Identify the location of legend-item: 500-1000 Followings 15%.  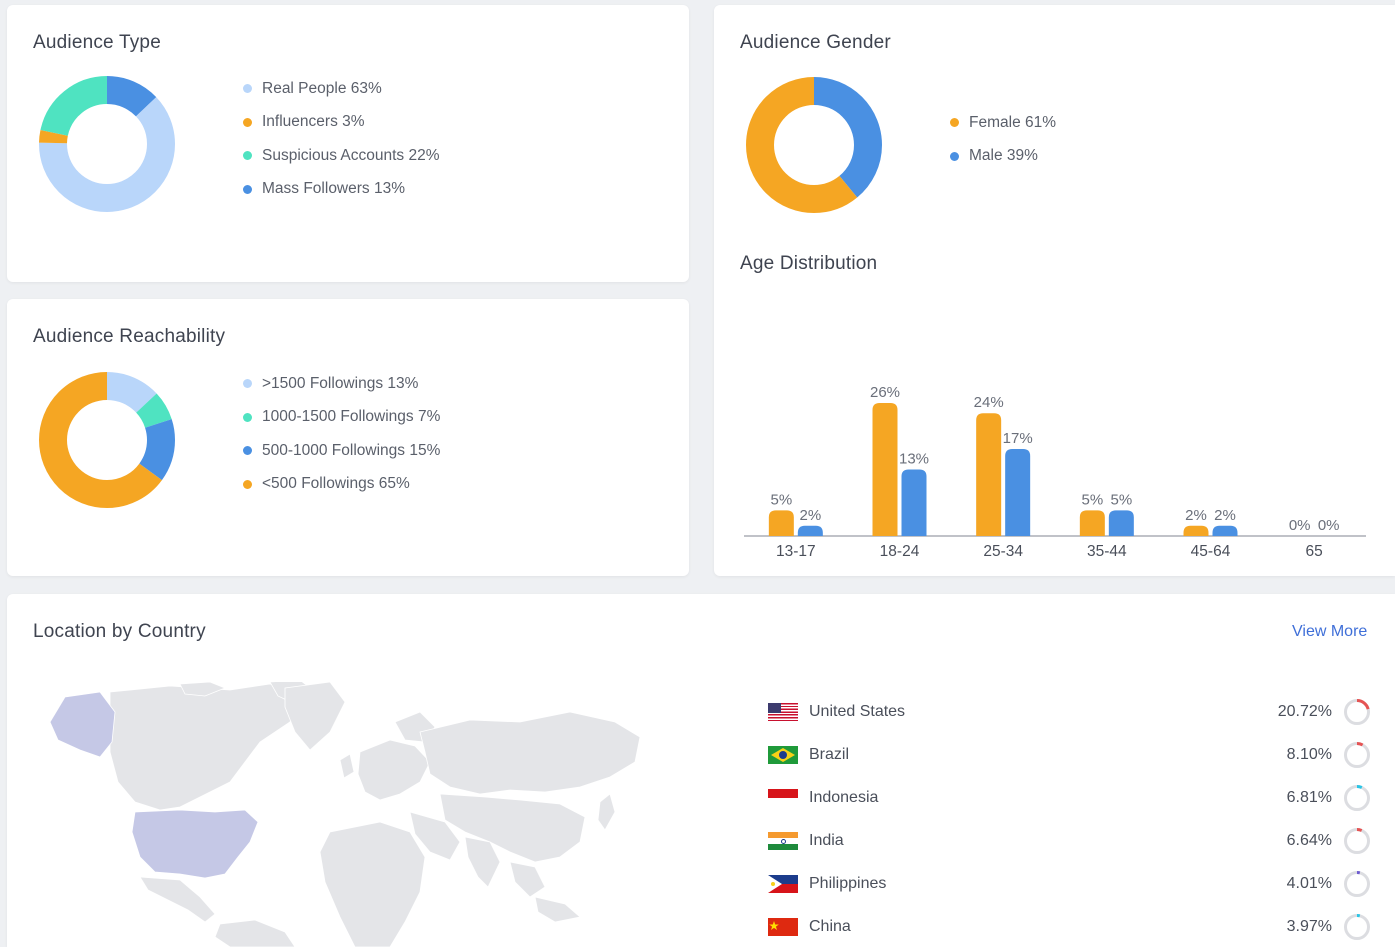
(341, 451).